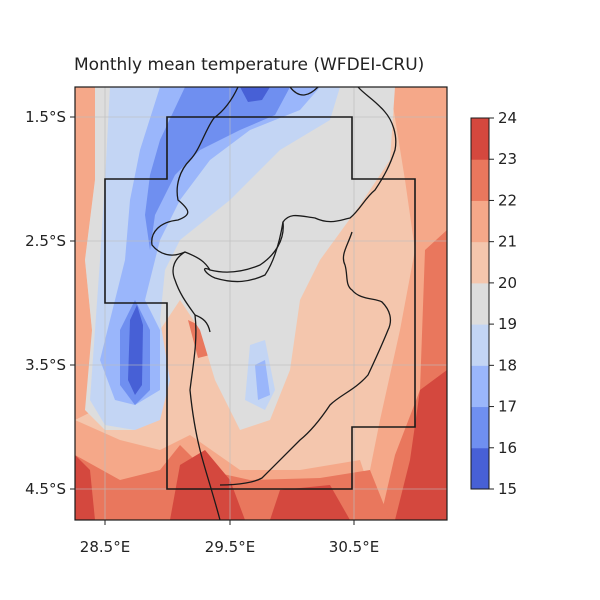 The image size is (600, 600). Describe the element at coordinates (507, 448) in the screenshot. I see `colorbar-tick-label: 16` at that location.